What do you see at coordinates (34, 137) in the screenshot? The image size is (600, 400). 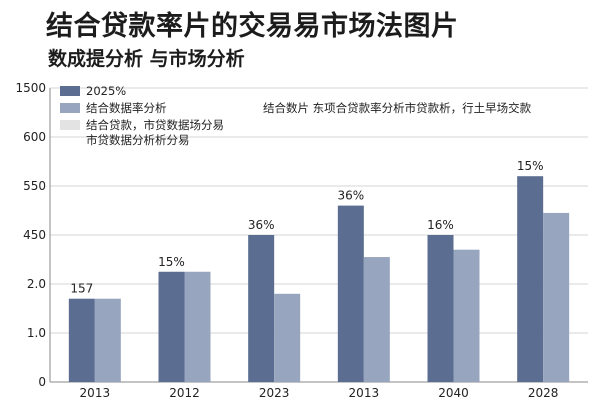 I see `y-tick-label: 600` at bounding box center [34, 137].